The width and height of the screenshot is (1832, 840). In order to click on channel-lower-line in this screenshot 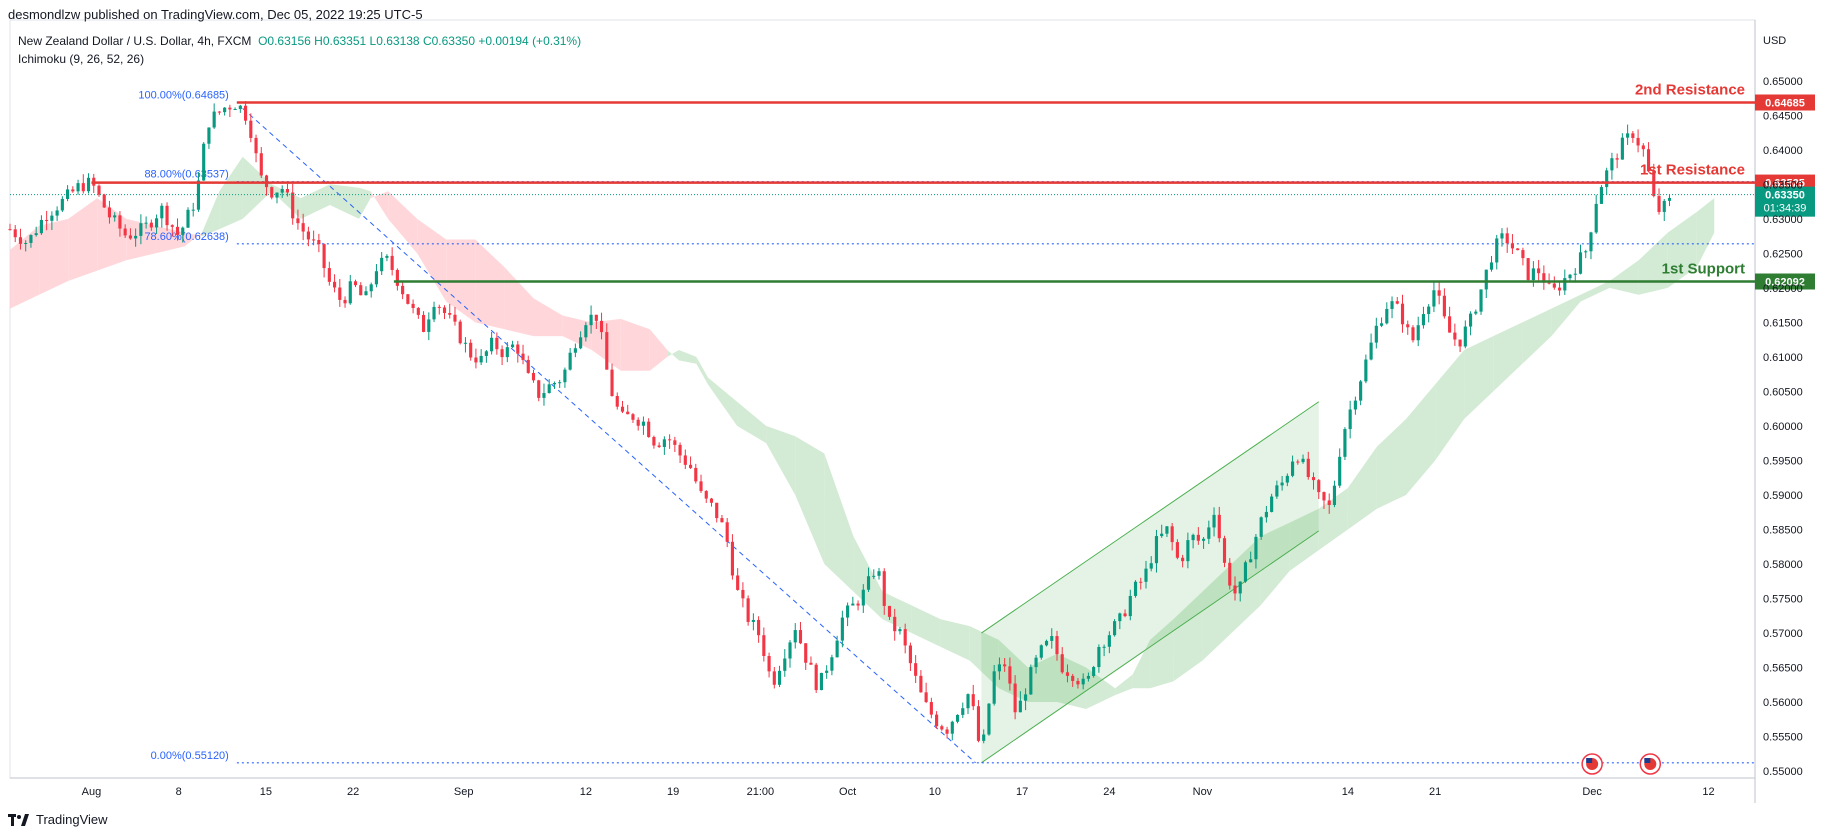, I will do `click(1150, 647)`.